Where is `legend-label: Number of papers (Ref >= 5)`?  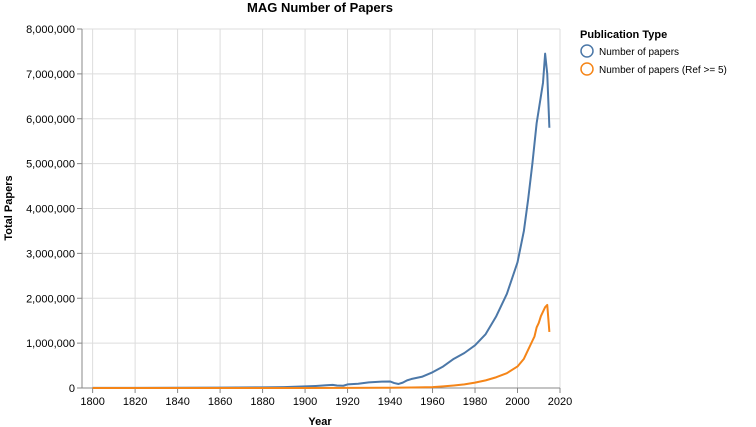
legend-label: Number of papers (Ref >= 5) is located at coordinates (663, 70).